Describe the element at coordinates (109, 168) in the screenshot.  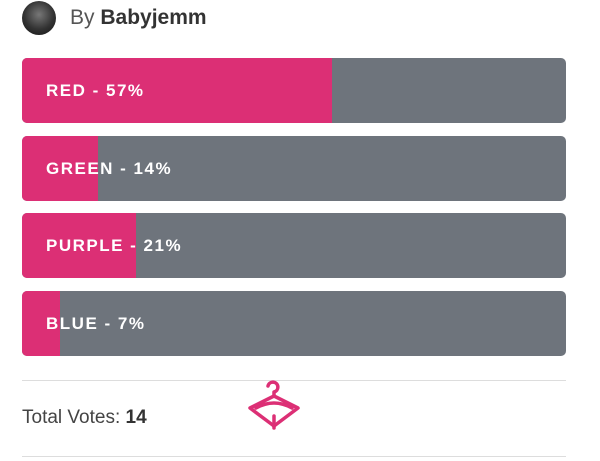
I see `option-label: GREEN - 14%` at that location.